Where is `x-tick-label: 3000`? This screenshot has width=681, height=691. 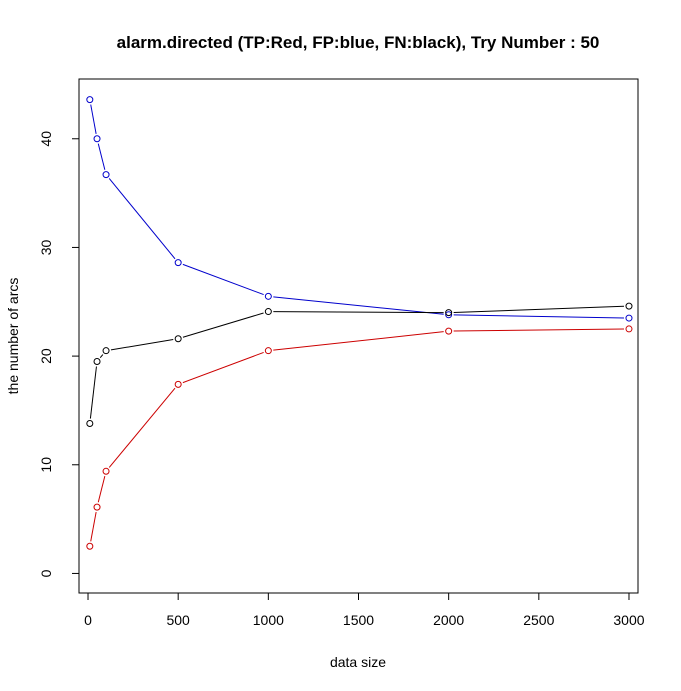
x-tick-label: 3000 is located at coordinates (628, 620).